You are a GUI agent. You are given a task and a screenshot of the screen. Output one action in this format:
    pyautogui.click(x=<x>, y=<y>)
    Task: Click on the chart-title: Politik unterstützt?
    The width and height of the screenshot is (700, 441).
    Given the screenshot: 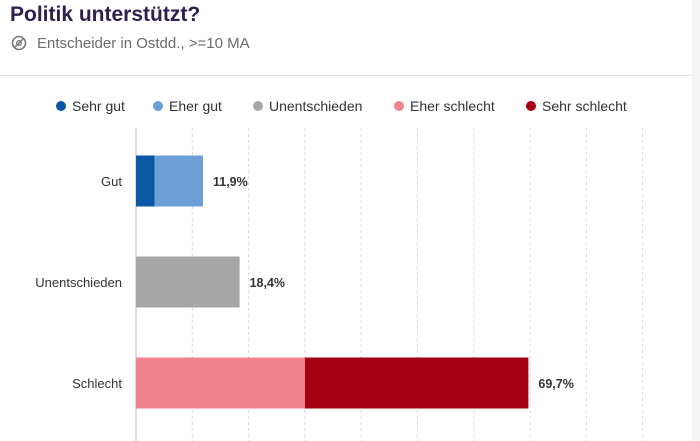 What is the action you would take?
    pyautogui.click(x=105, y=14)
    